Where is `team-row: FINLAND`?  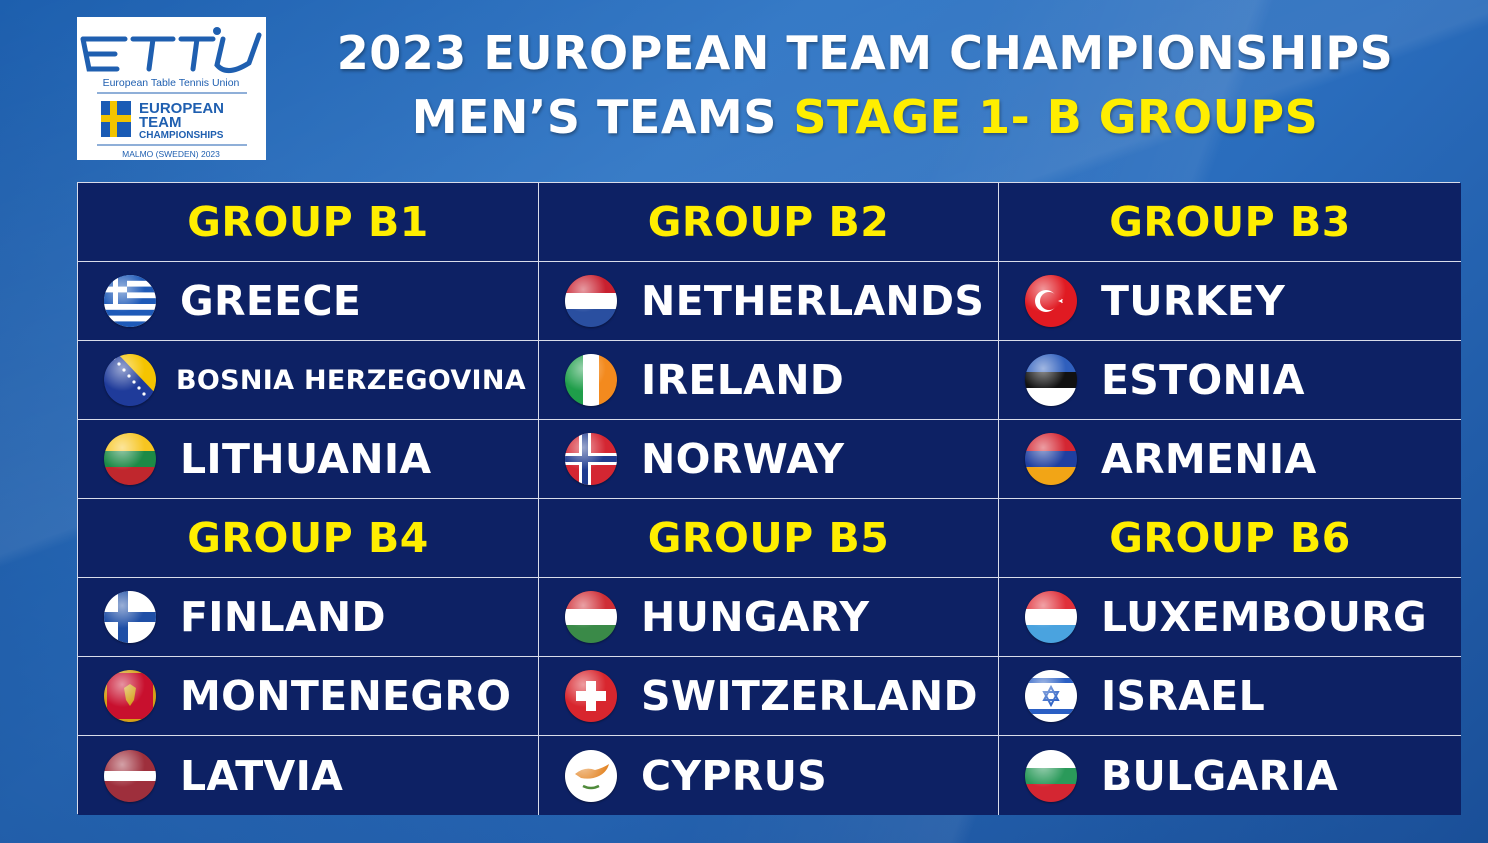 team-row: FINLAND is located at coordinates (308, 617).